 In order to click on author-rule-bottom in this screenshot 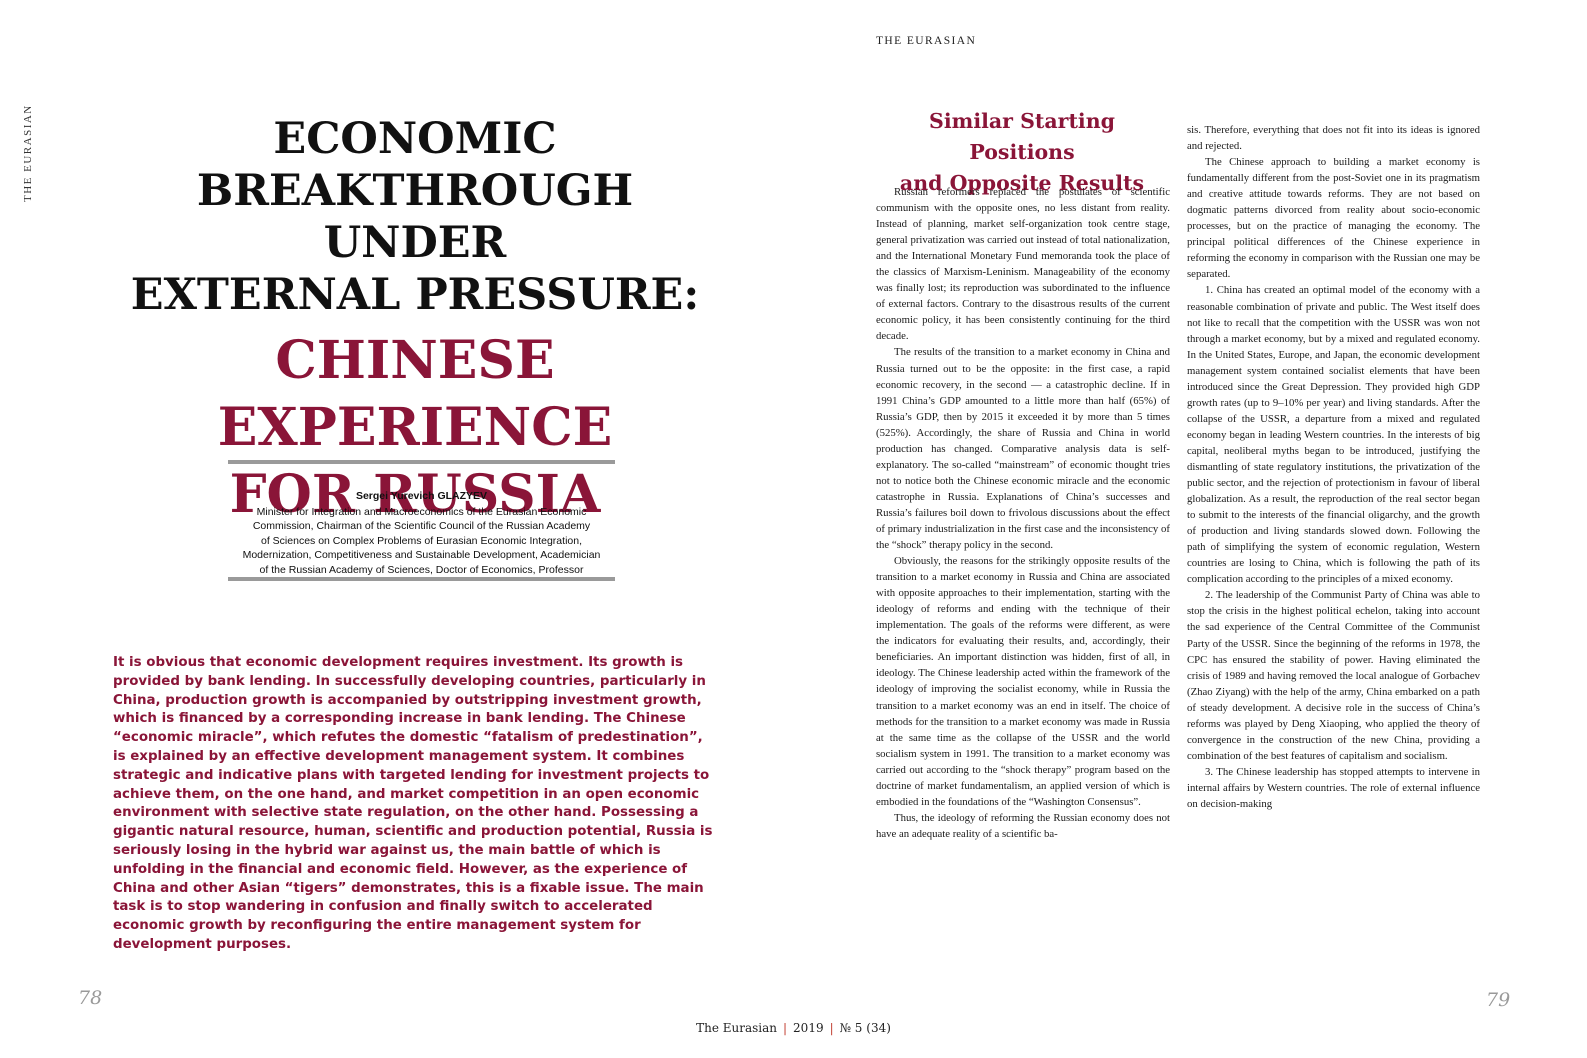, I will do `click(421, 579)`.